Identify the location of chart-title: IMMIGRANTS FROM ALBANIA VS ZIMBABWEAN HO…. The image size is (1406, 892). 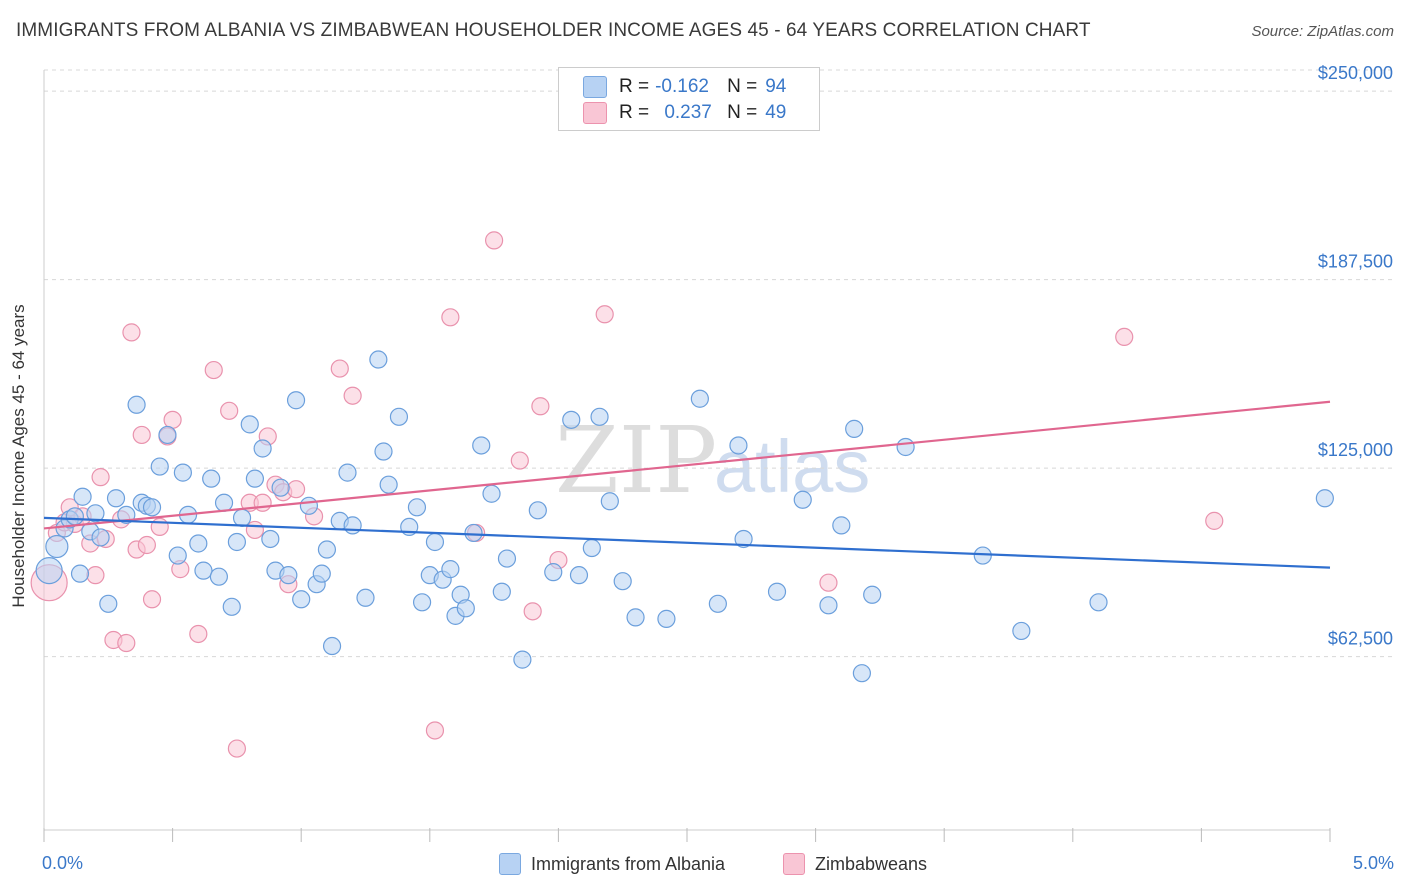
(553, 30).